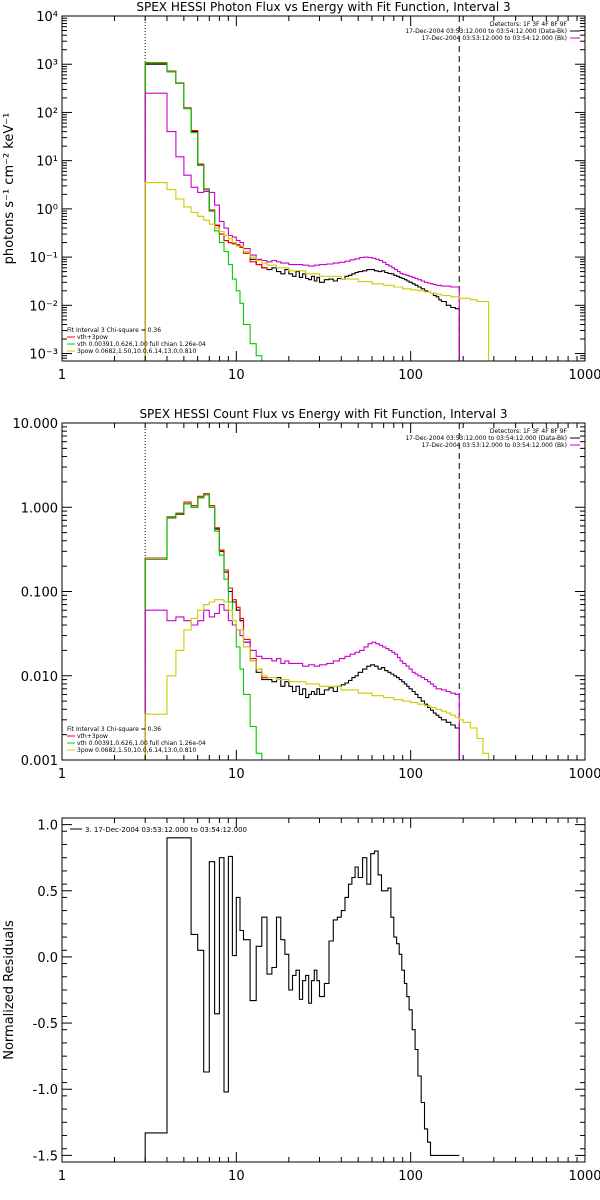  What do you see at coordinates (39, 677) in the screenshot?
I see `y-tick-label: 0.010` at bounding box center [39, 677].